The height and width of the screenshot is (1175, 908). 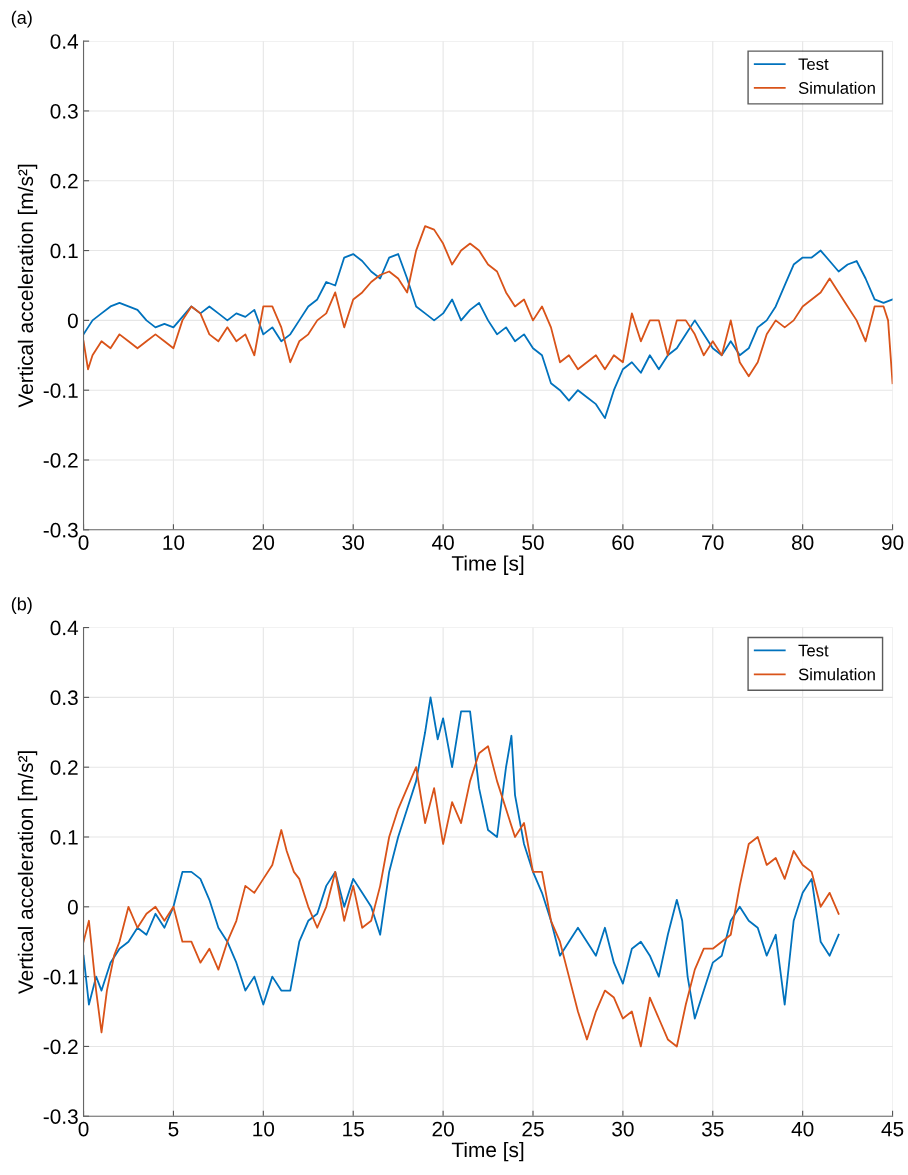 What do you see at coordinates (802, 542) in the screenshot?
I see `x-tick-label: 80` at bounding box center [802, 542].